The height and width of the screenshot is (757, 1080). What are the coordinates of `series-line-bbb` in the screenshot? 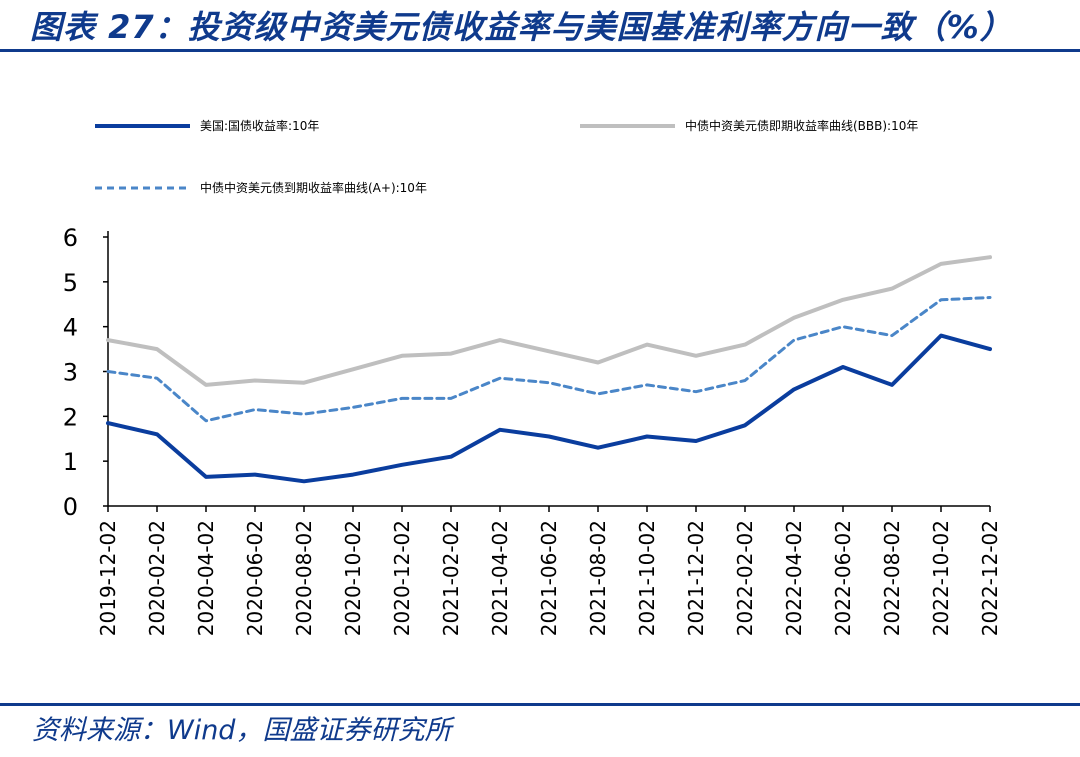 It's located at (549, 321).